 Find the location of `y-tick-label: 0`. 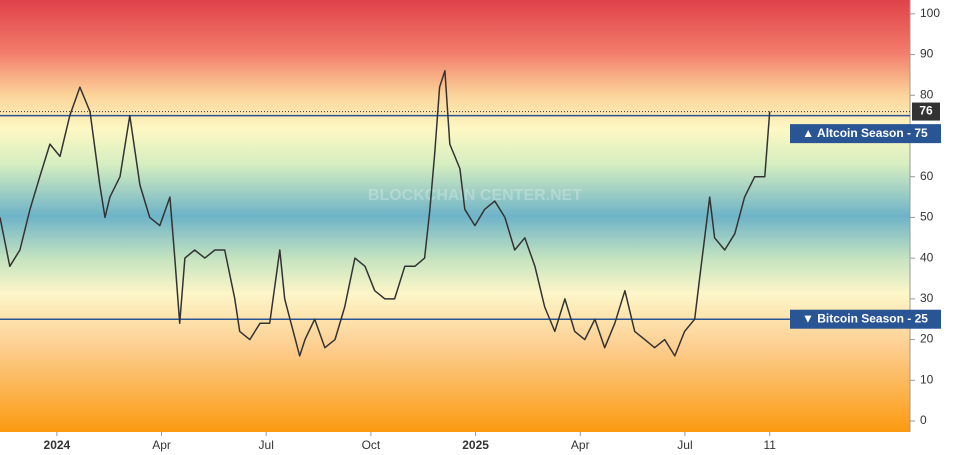

y-tick-label: 0 is located at coordinates (923, 420).